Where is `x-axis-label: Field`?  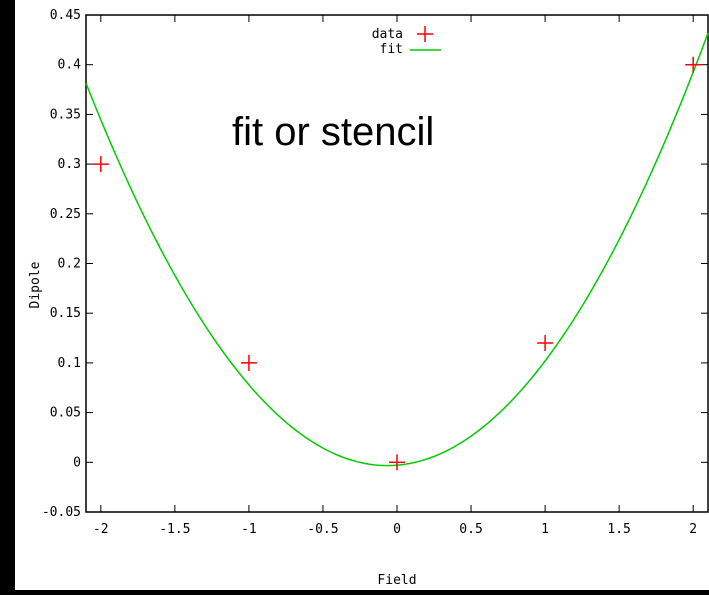
x-axis-label: Field is located at coordinates (396, 580).